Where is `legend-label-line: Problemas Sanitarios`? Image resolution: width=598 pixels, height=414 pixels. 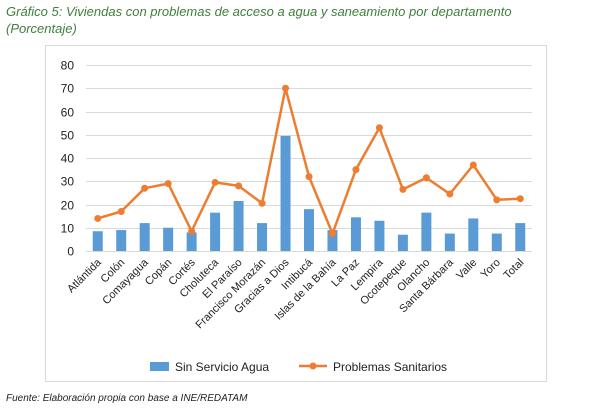 legend-label-line: Problemas Sanitarios is located at coordinates (390, 367).